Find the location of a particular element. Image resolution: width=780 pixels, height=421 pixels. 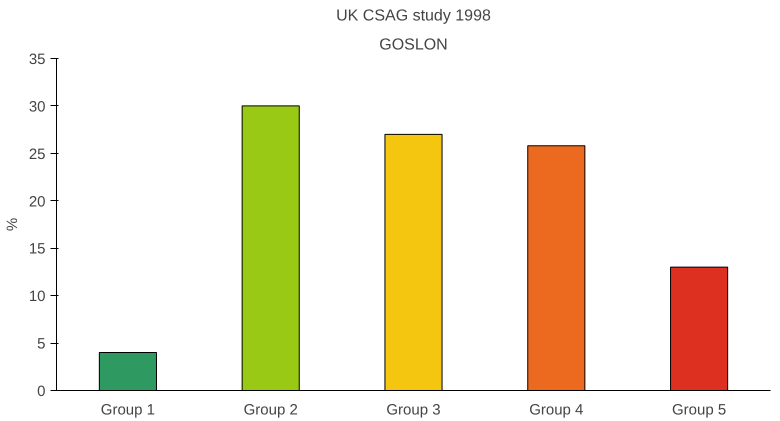

x-tick-label: Group 1 is located at coordinates (128, 410).